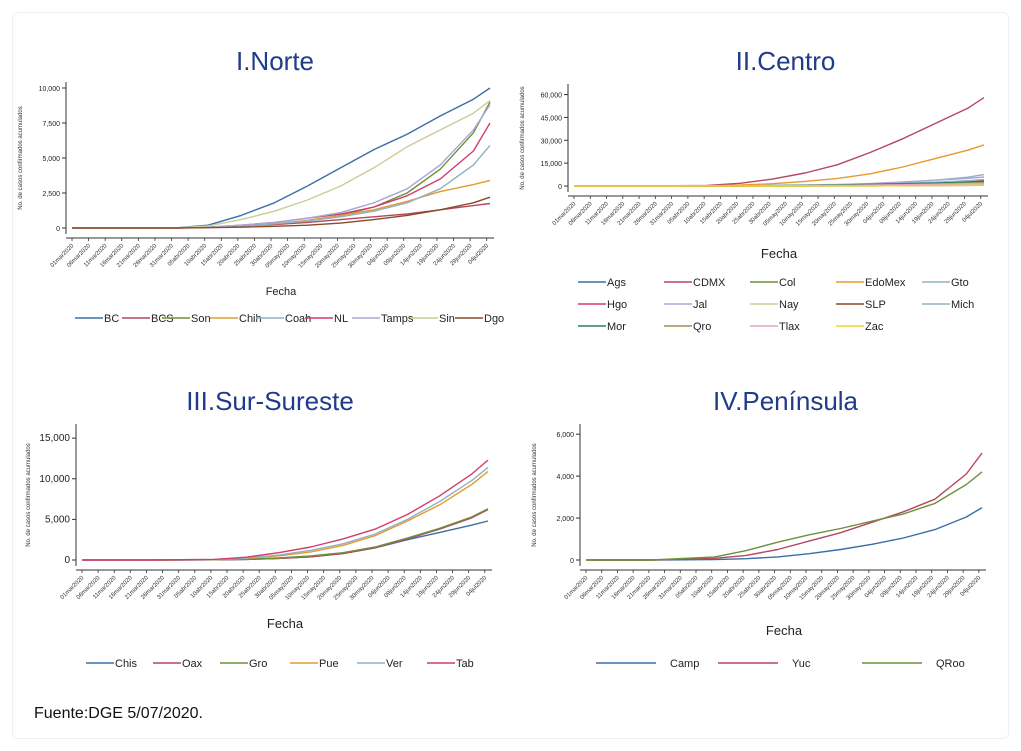 The width and height of the screenshot is (1021, 751). Describe the element at coordinates (250, 319) in the screenshot. I see `legend-label: Chih` at that location.